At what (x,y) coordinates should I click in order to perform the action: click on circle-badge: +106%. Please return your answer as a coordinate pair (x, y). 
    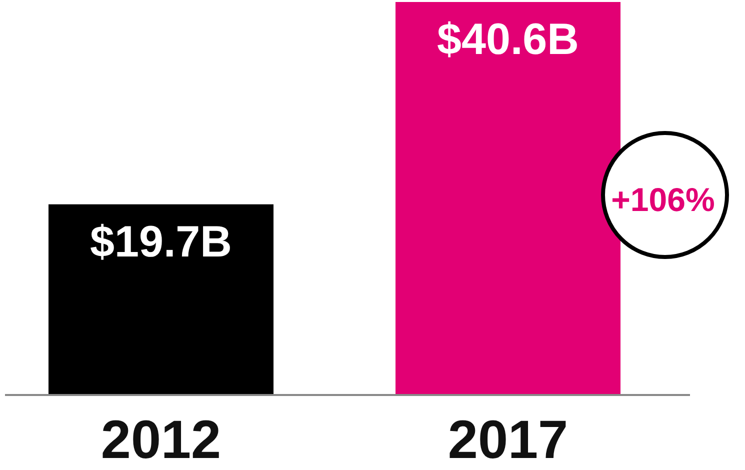
    Looking at the image, I should click on (665, 195).